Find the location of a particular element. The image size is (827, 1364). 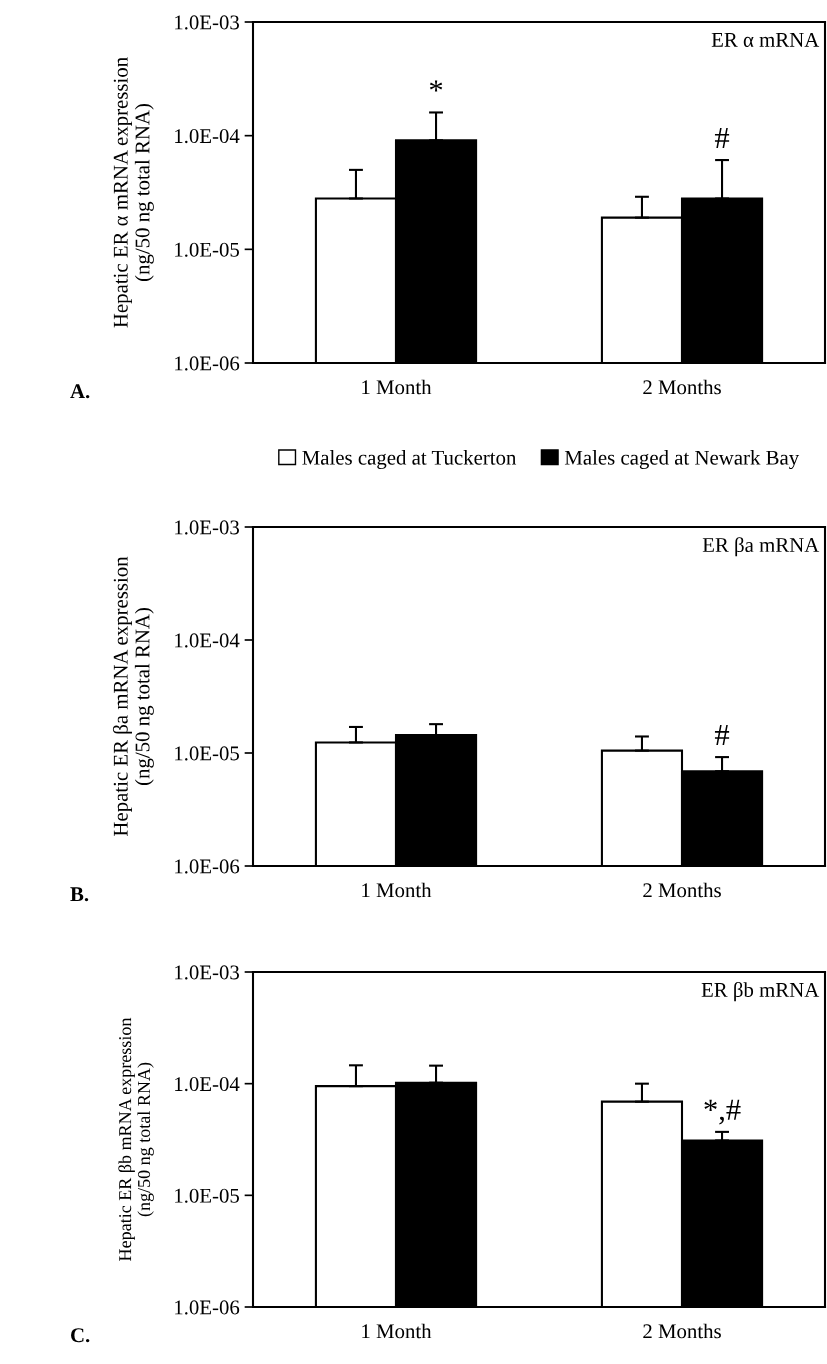

text: C. is located at coordinates (80, 1335).